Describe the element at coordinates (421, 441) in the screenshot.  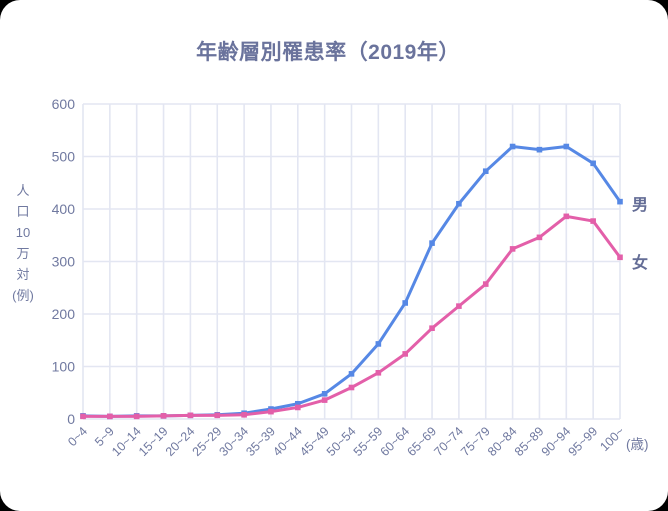
I see `x-tick-label: 65~69` at that location.